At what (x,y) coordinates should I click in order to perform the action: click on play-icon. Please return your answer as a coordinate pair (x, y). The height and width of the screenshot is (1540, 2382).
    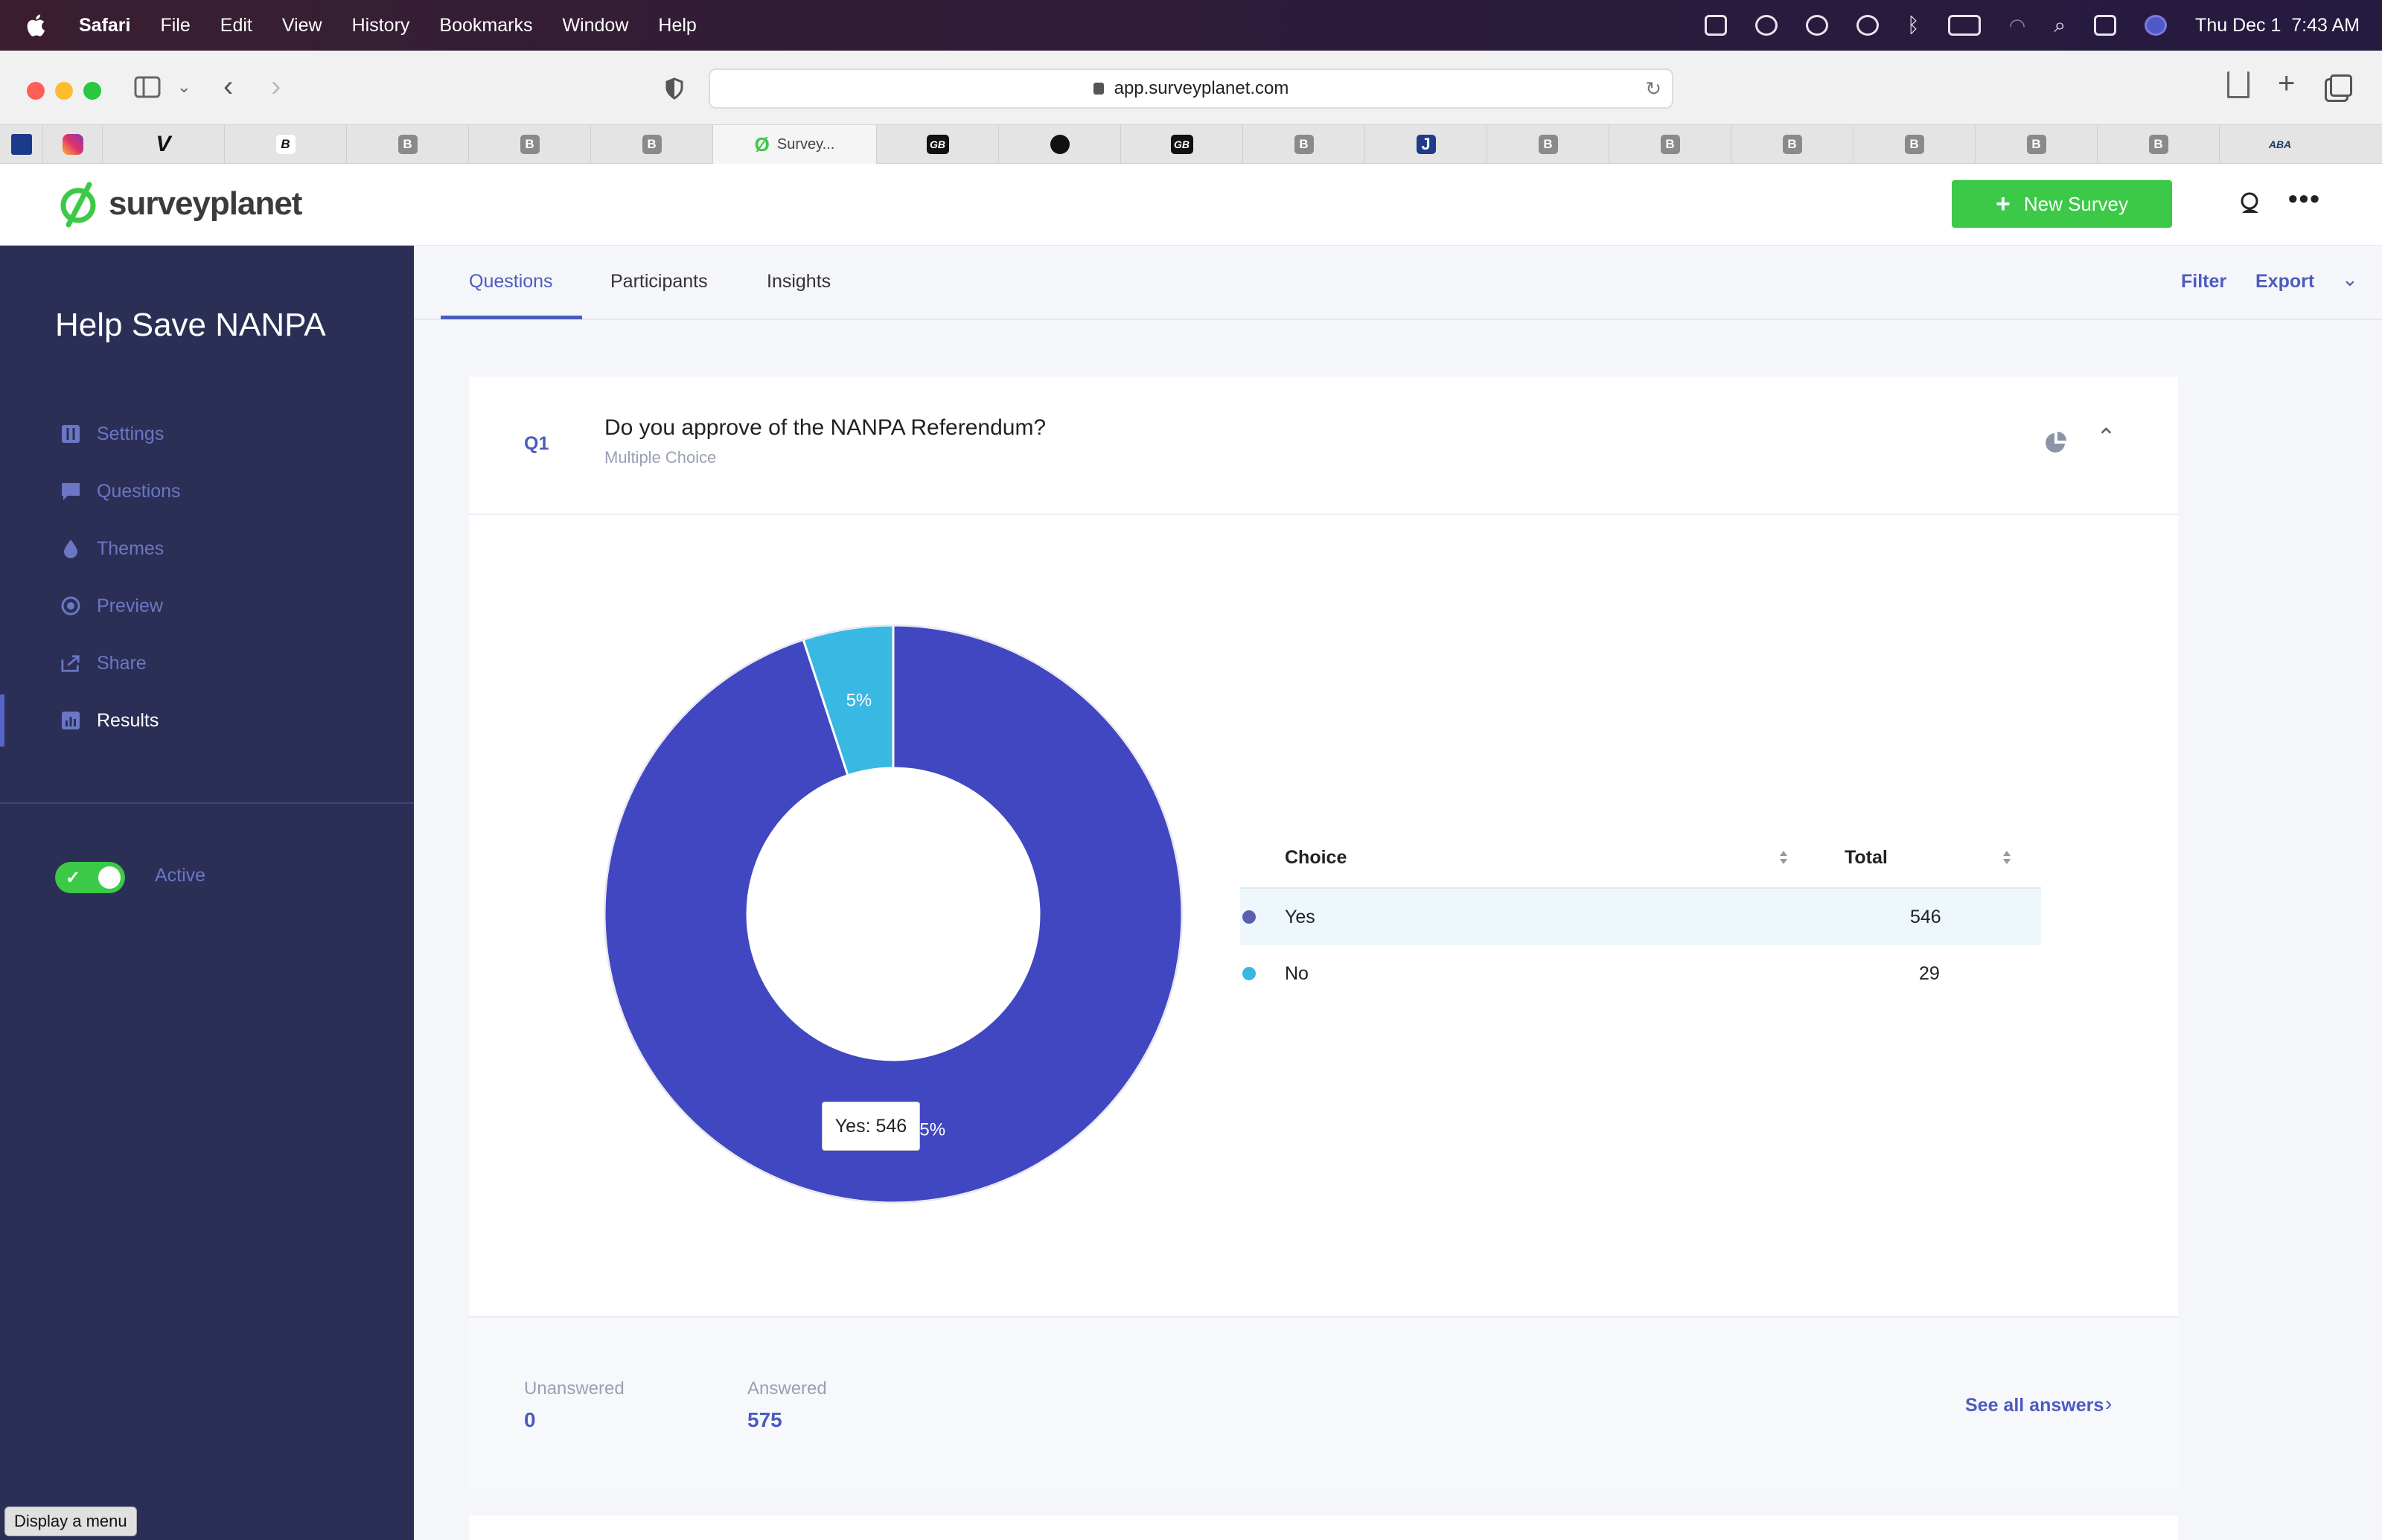
    Looking at the image, I should click on (1816, 26).